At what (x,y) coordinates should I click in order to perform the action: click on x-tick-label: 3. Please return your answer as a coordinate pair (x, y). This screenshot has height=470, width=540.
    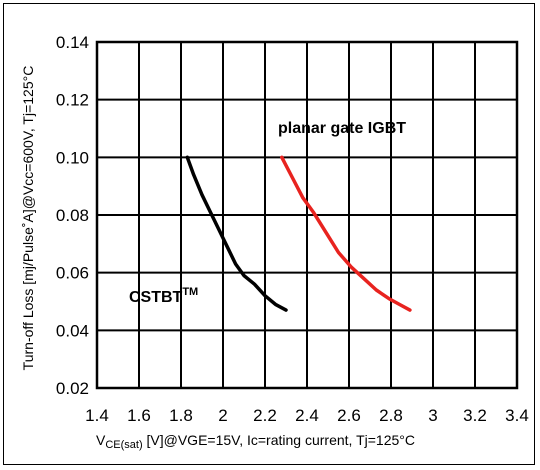
    Looking at the image, I should click on (432, 415).